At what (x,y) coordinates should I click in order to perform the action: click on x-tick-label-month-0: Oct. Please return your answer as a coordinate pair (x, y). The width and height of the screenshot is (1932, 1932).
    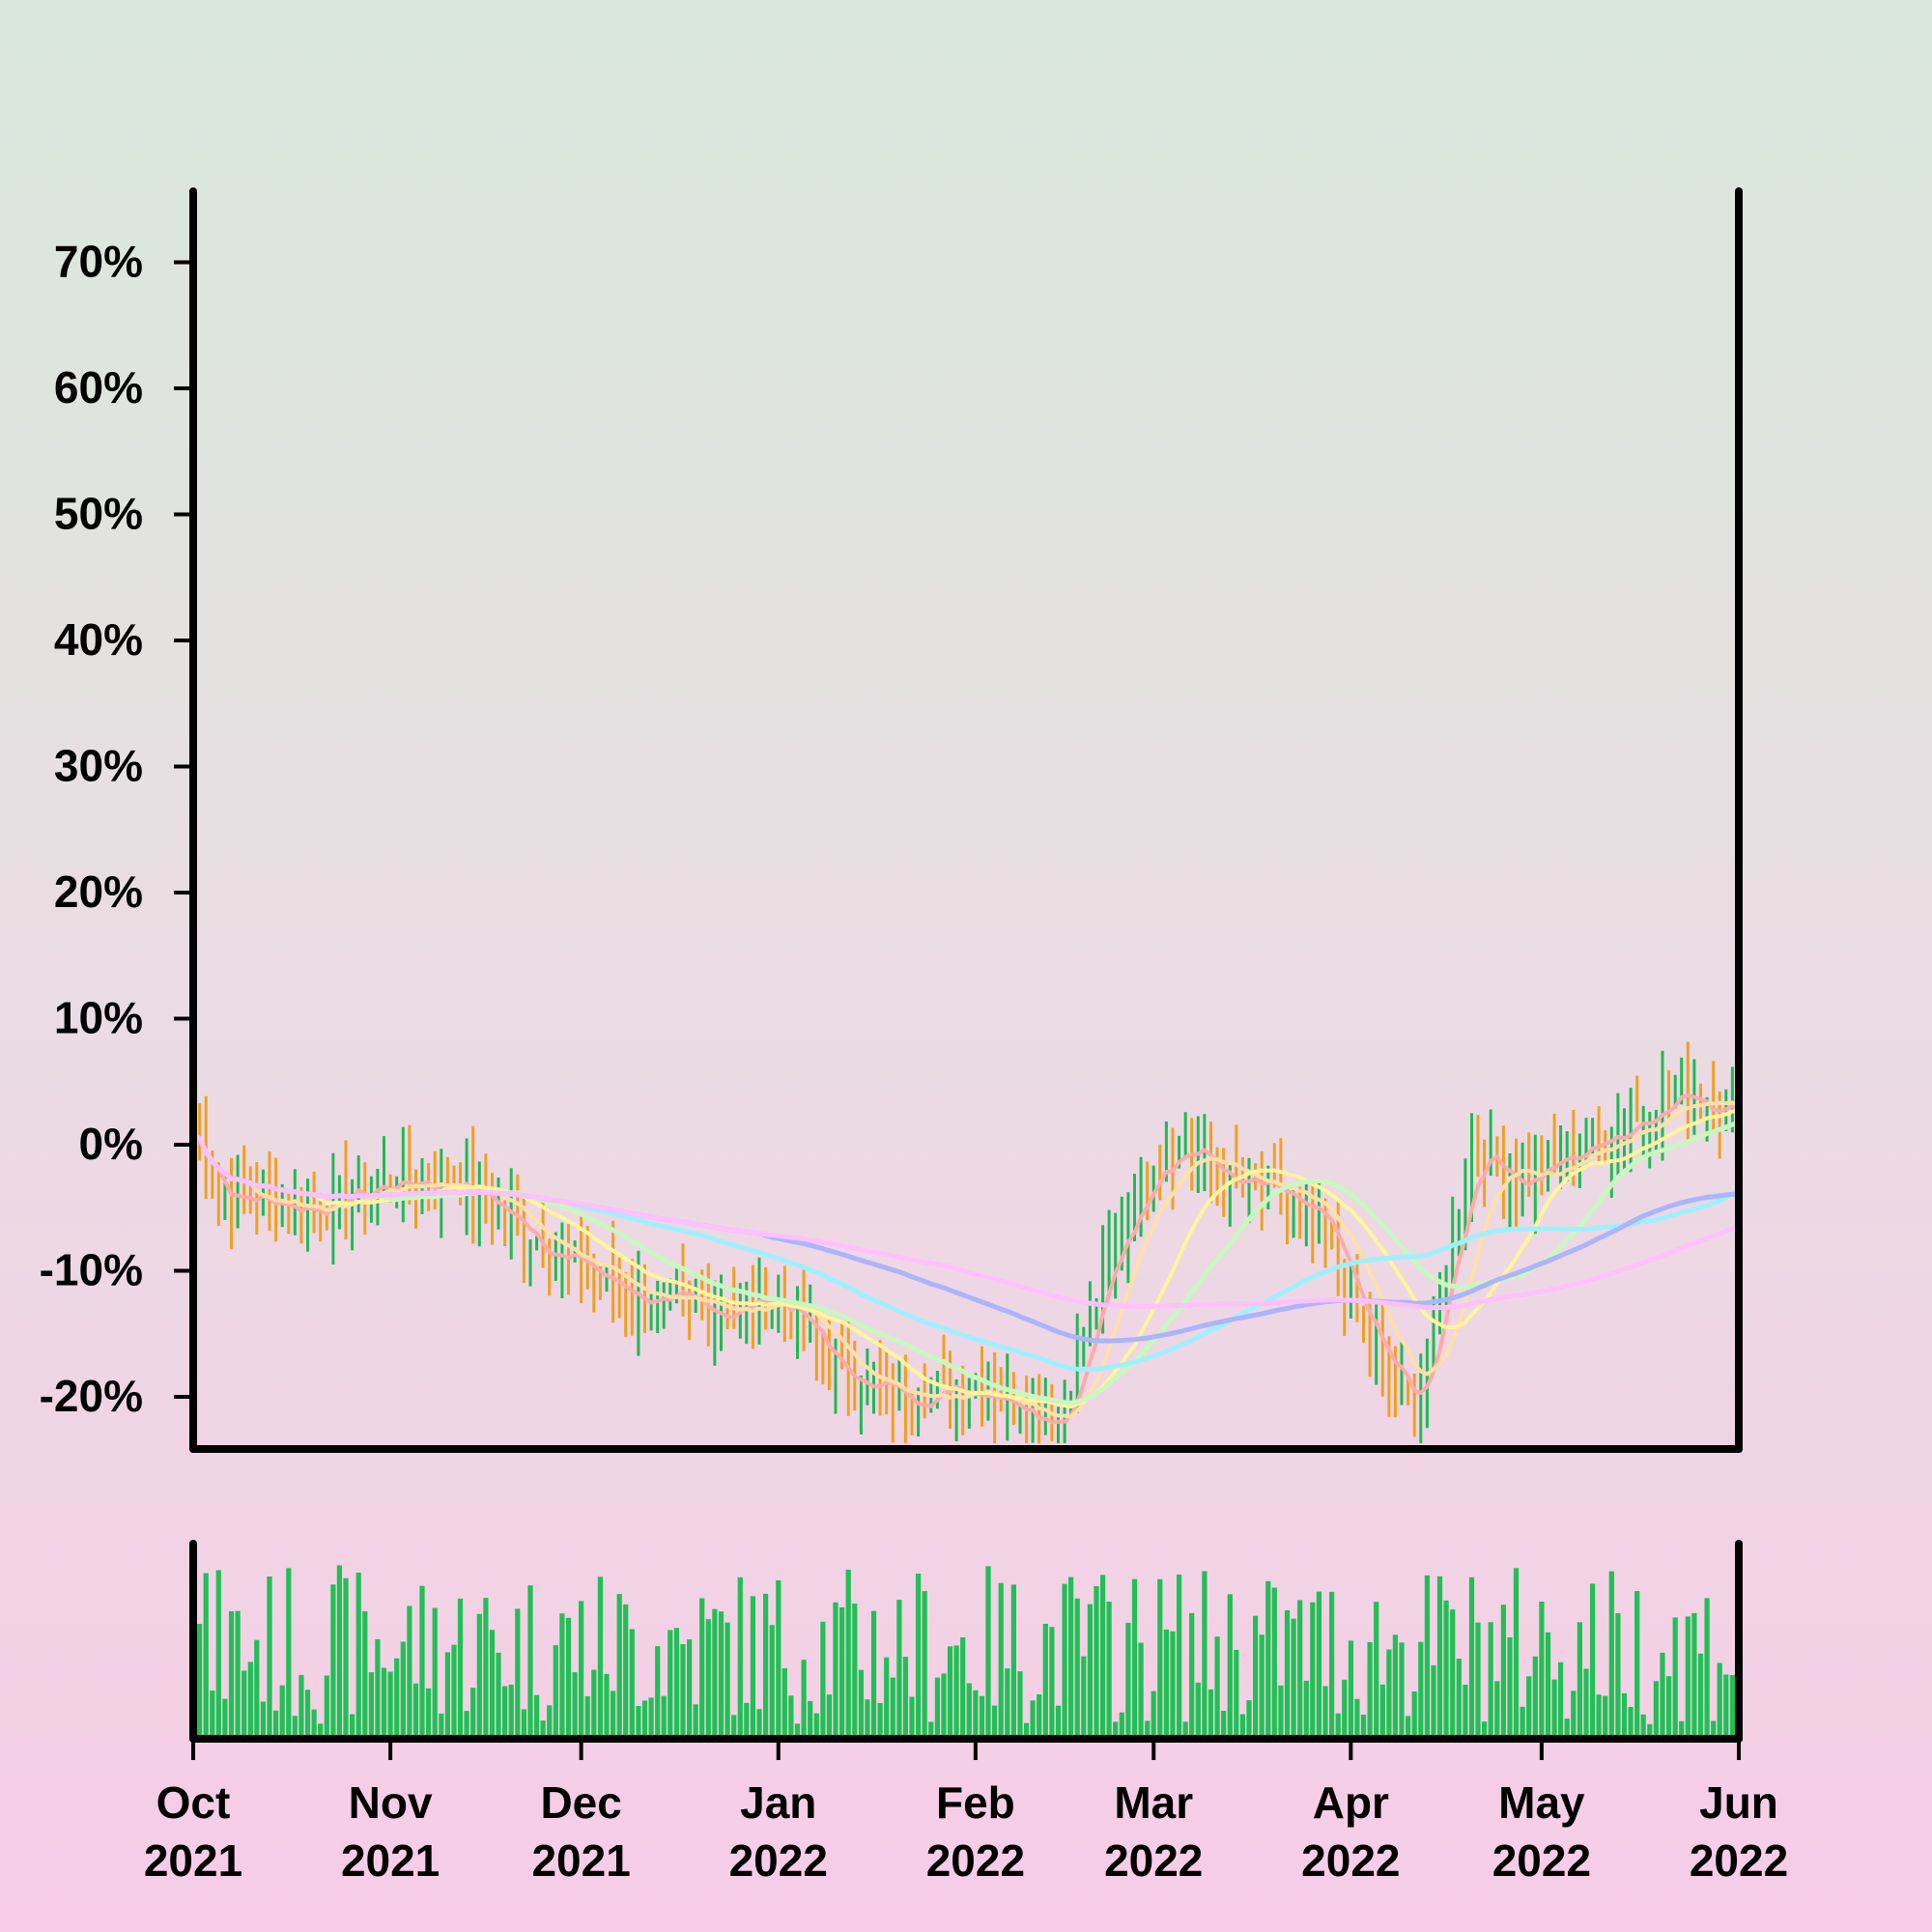
    Looking at the image, I should click on (193, 1802).